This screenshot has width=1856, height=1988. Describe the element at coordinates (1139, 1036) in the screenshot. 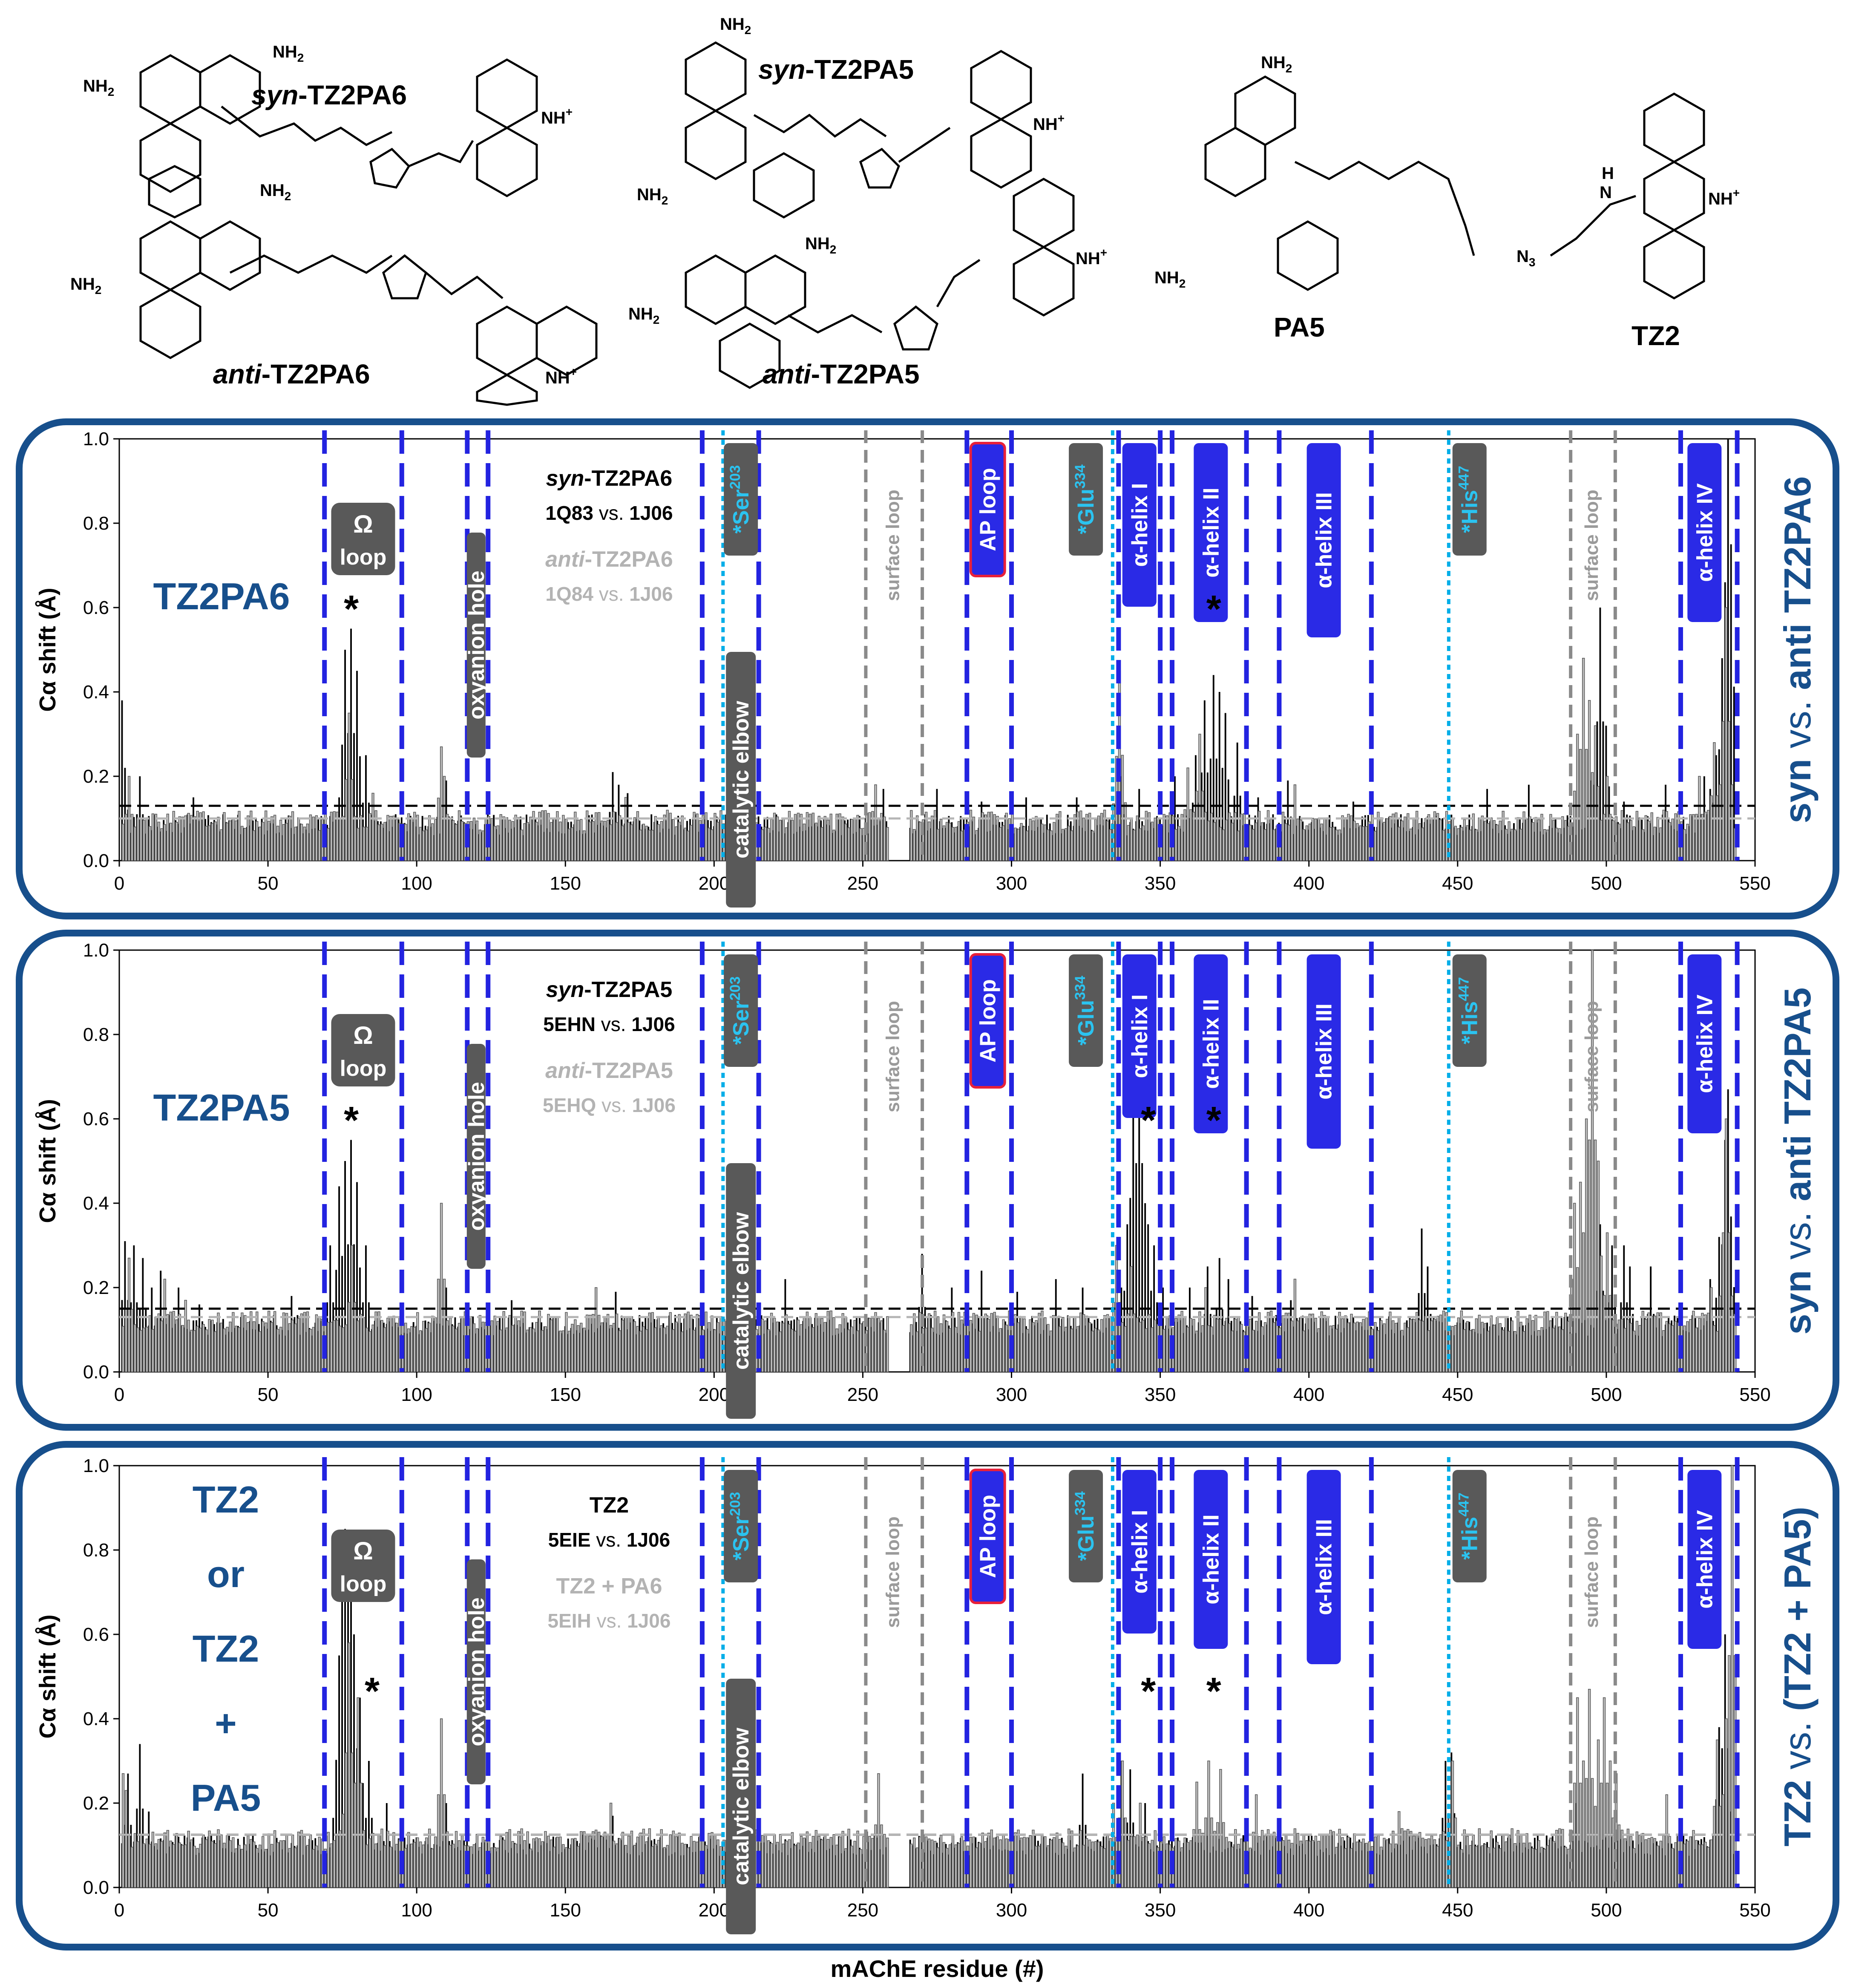

I see `alpha-helix-1-label-box` at that location.